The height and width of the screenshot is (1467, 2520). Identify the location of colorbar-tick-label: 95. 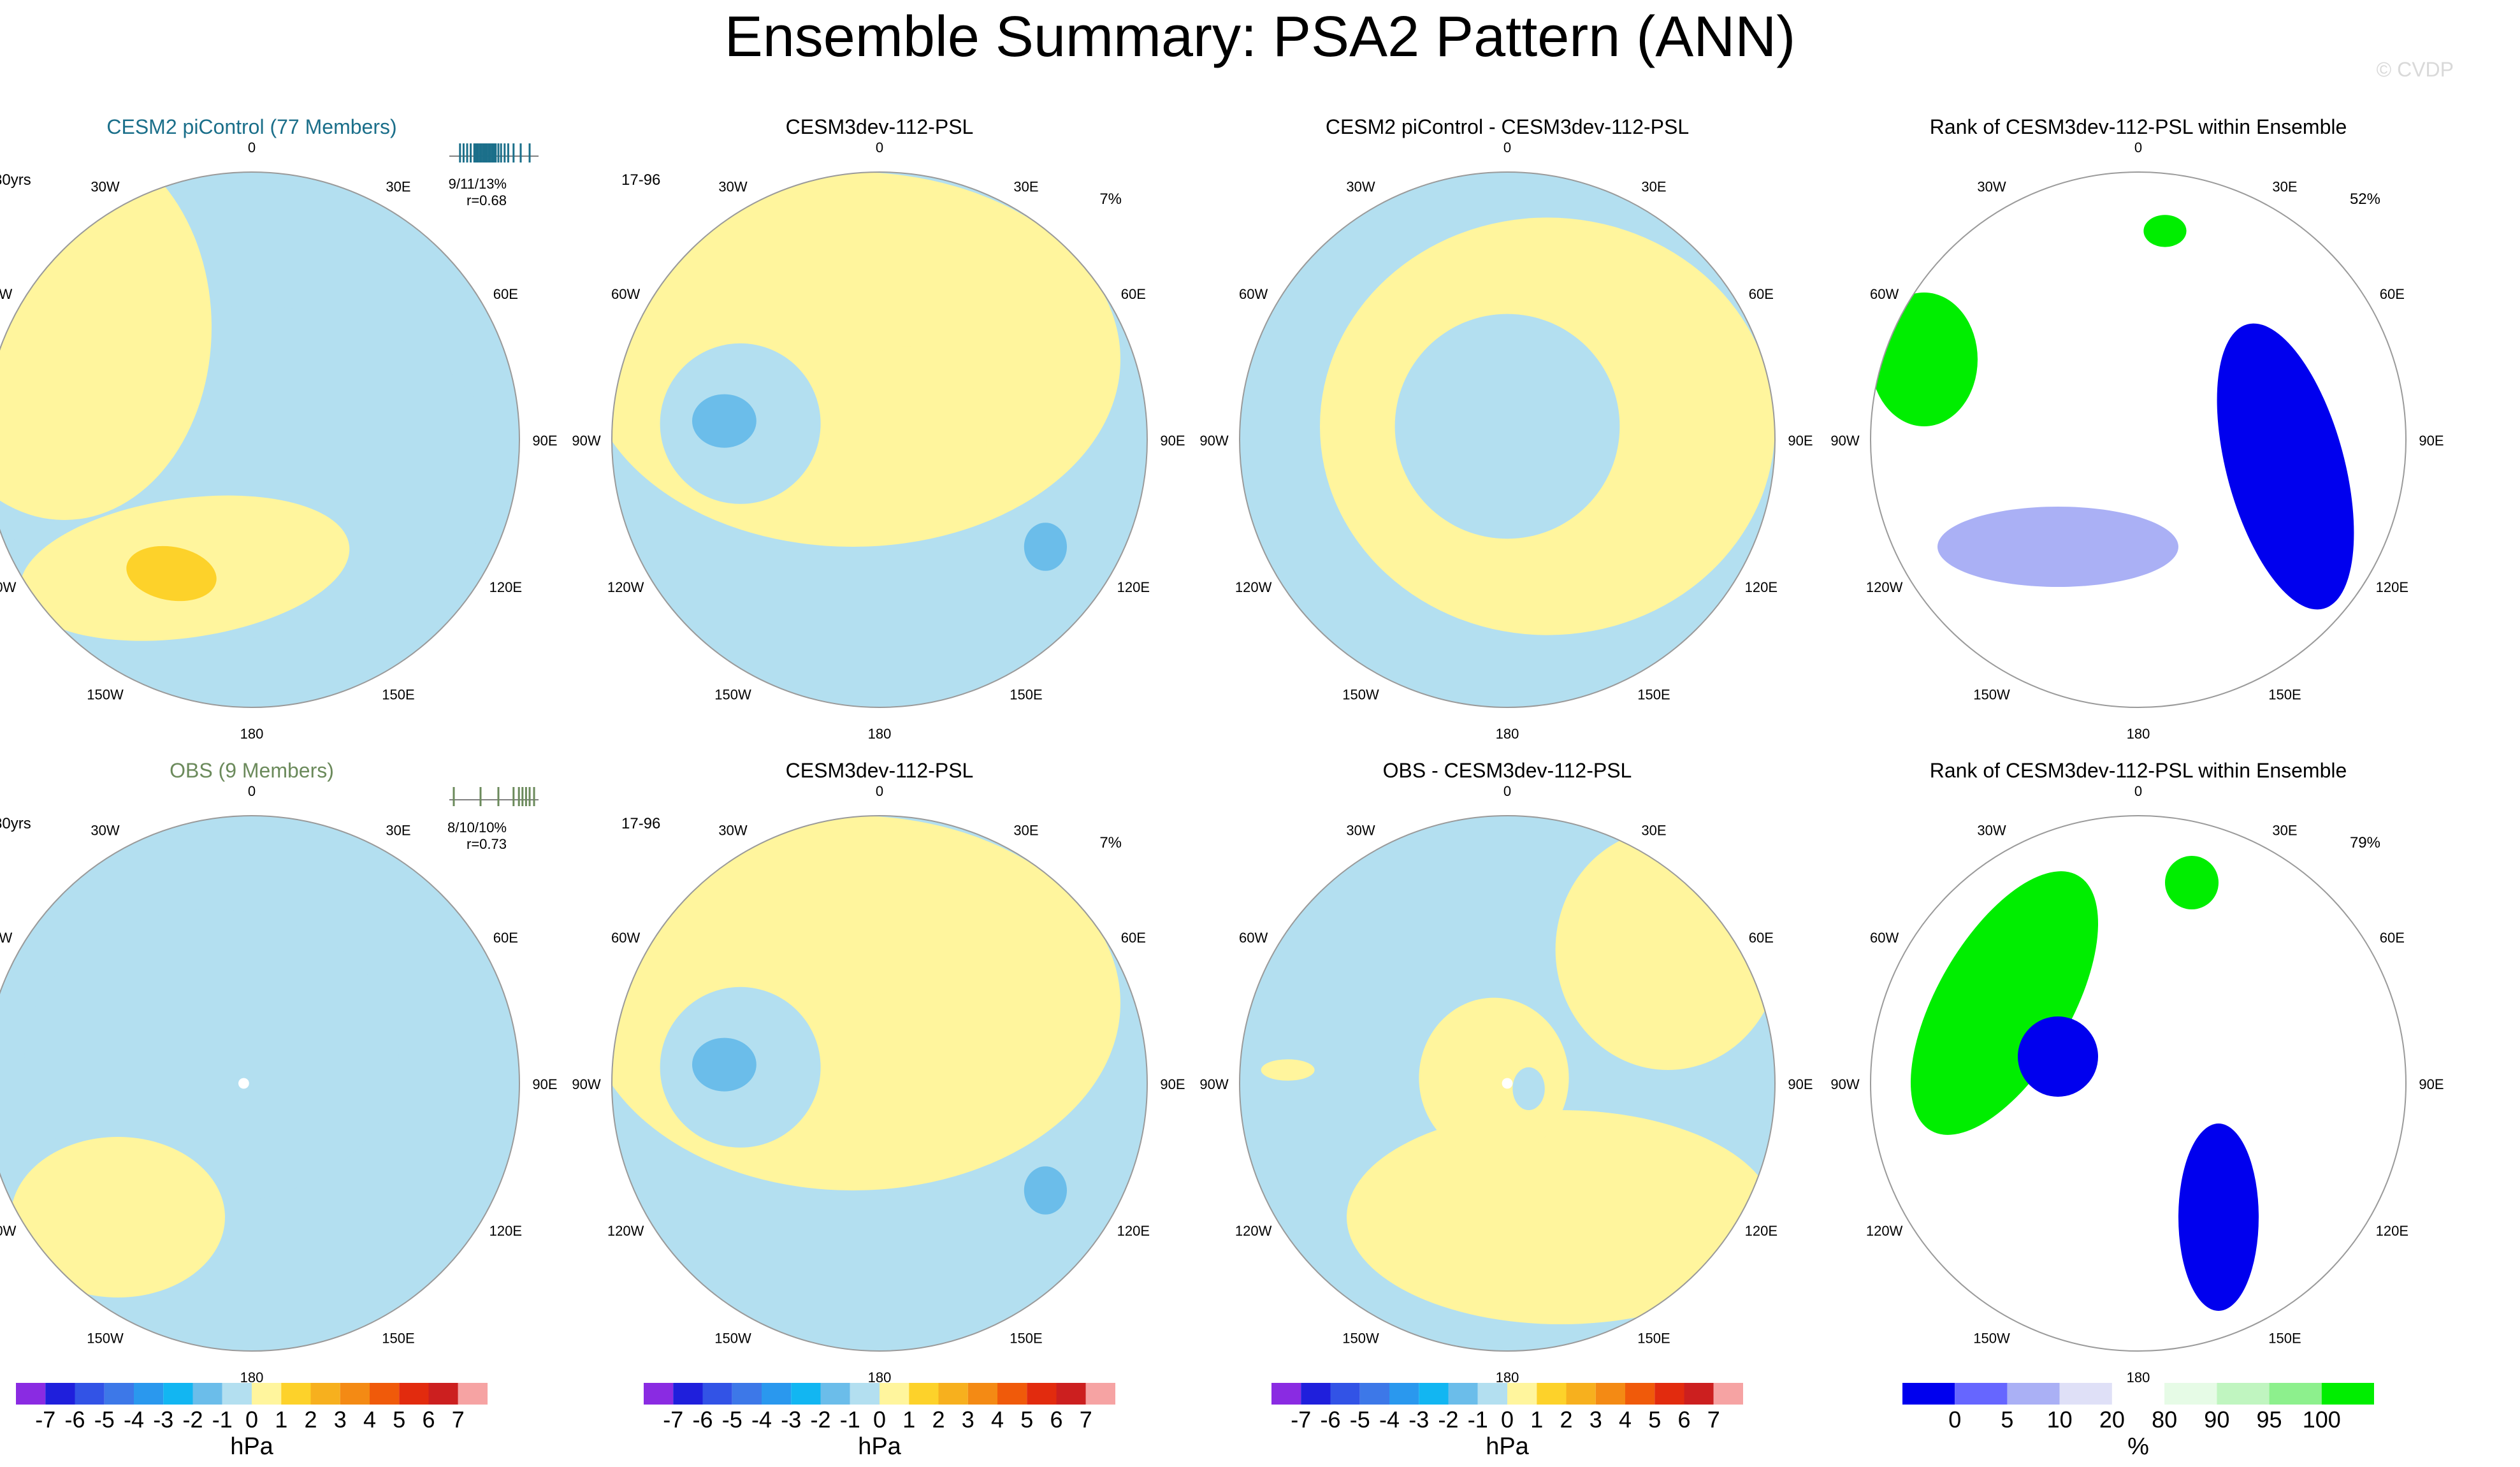
(2269, 1419).